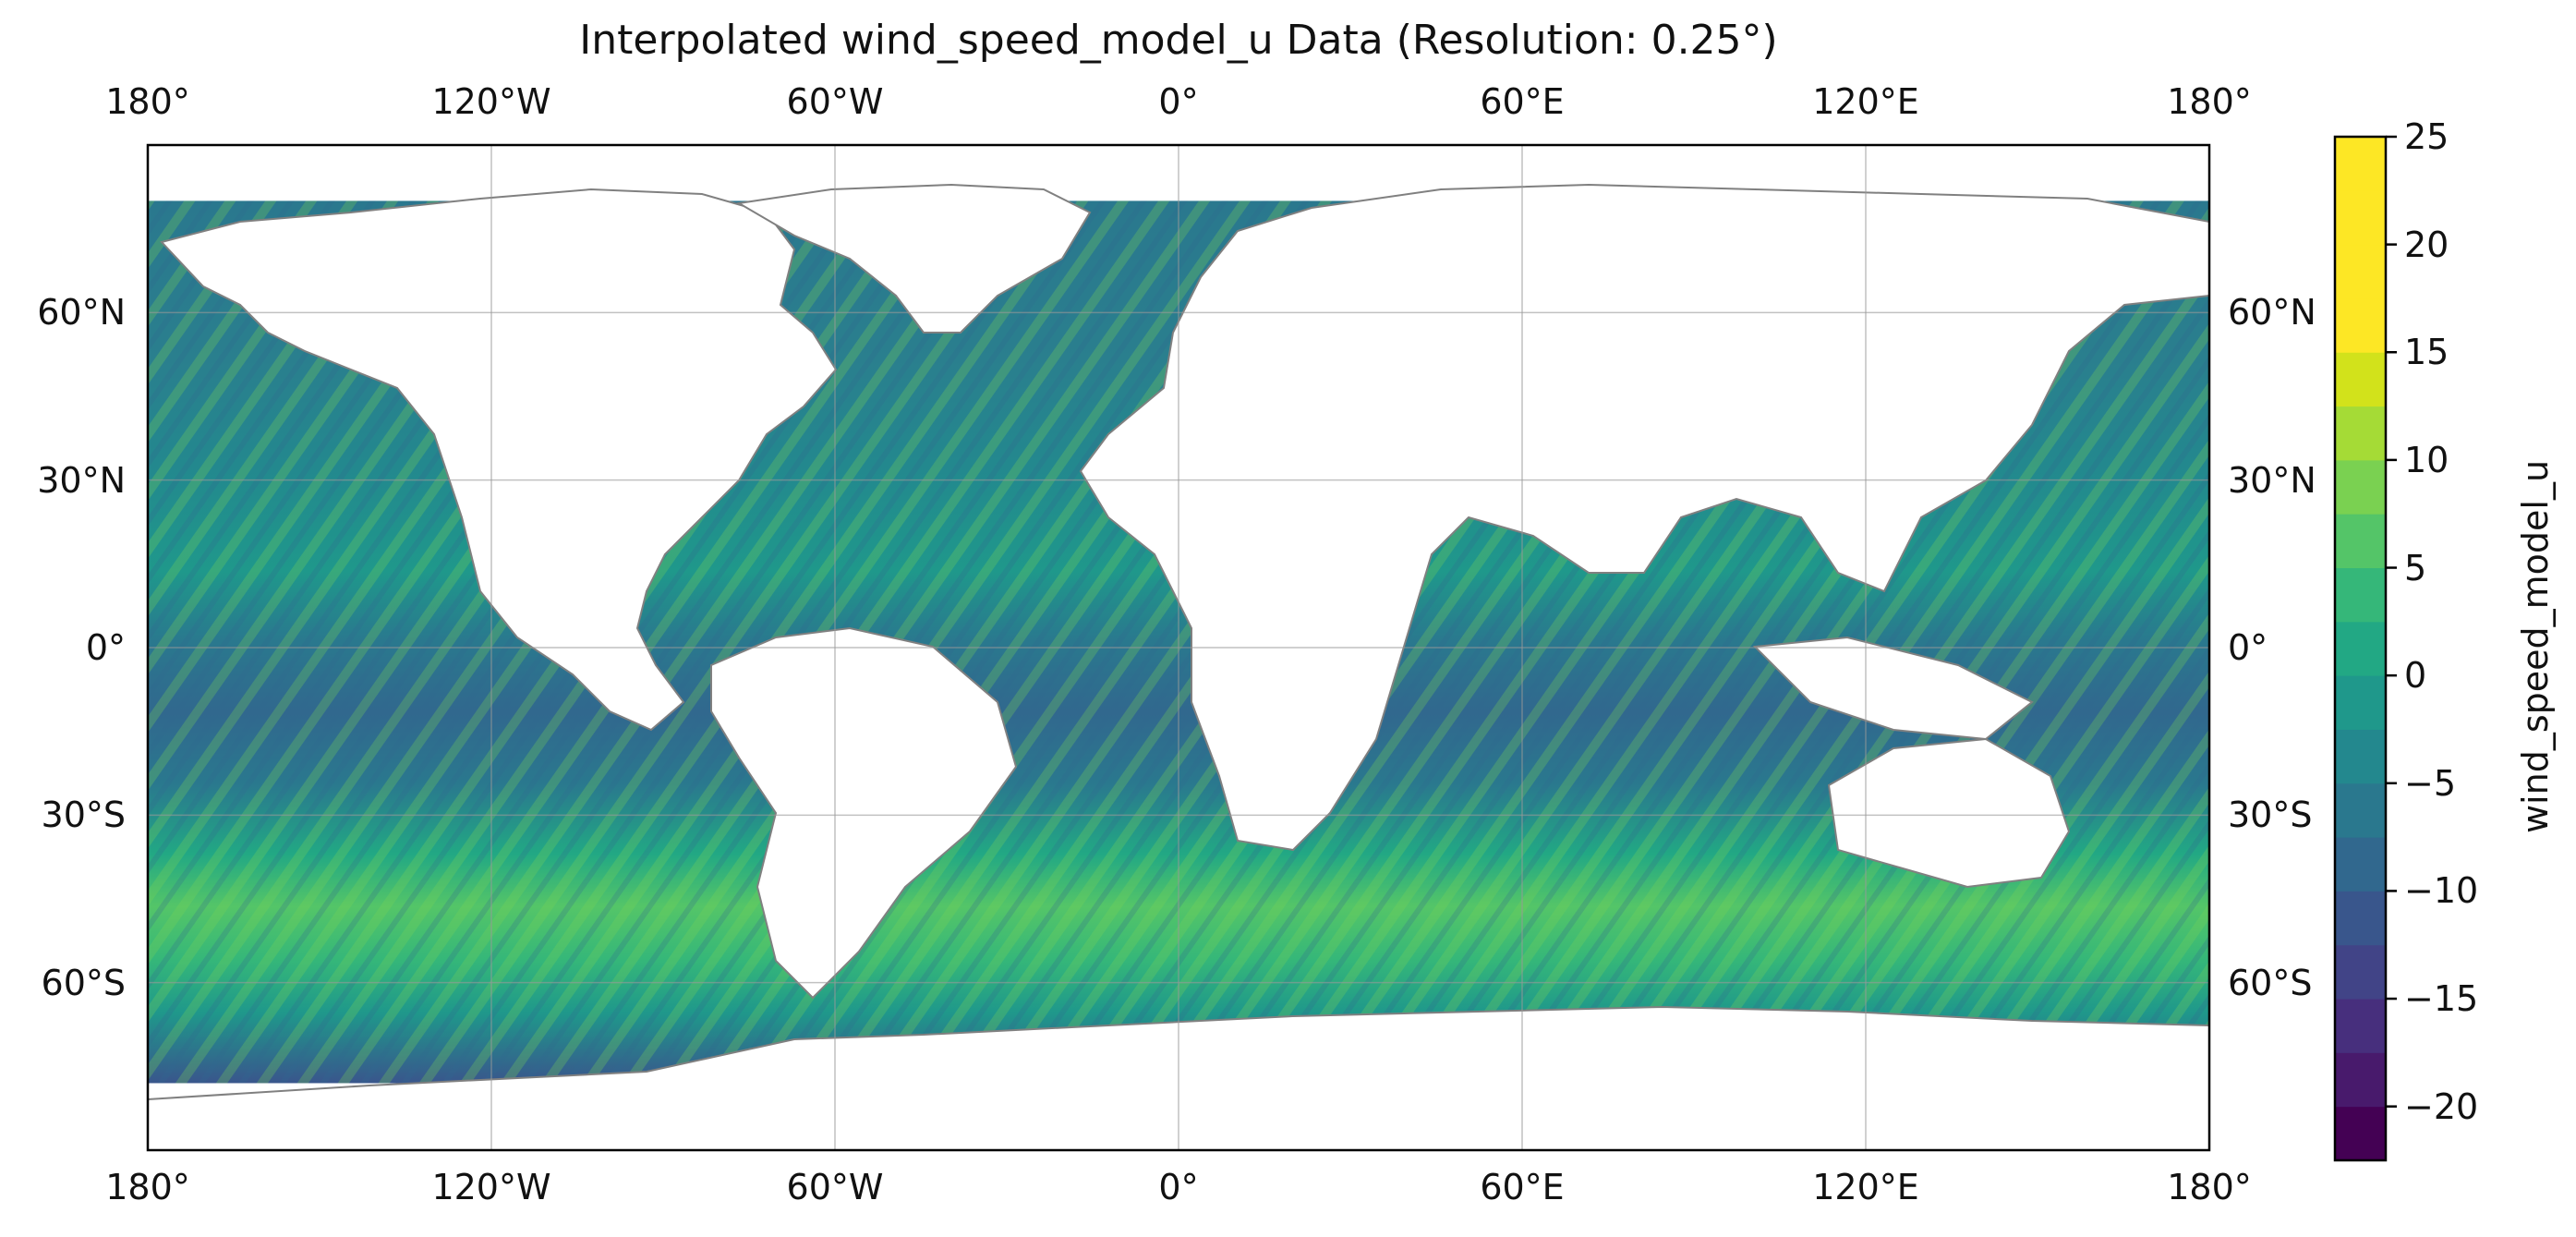 The height and width of the screenshot is (1237, 2576). I want to click on lon-tick-label-bottom: 60°E, so click(1522, 1187).